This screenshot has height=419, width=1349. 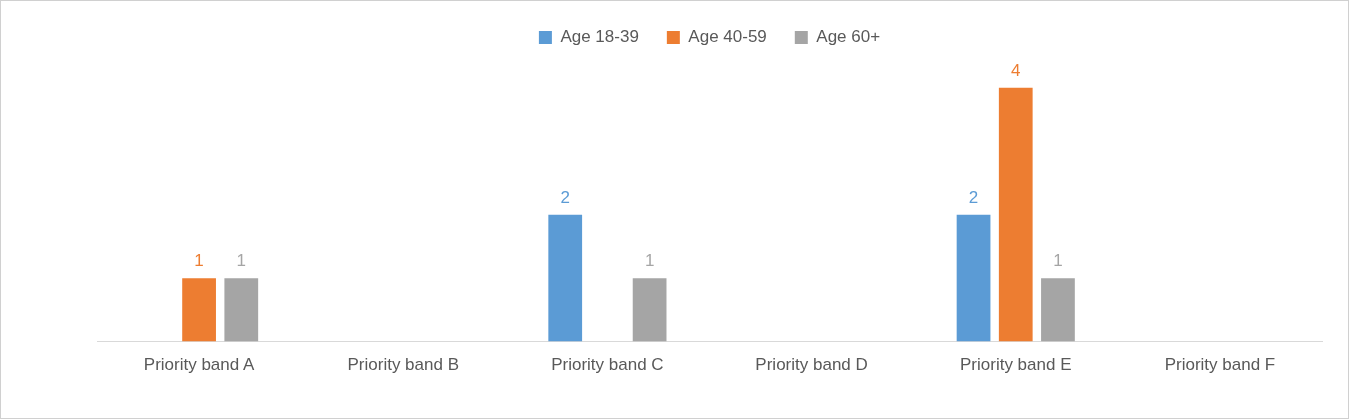 I want to click on data-label: 4, so click(x=1016, y=70).